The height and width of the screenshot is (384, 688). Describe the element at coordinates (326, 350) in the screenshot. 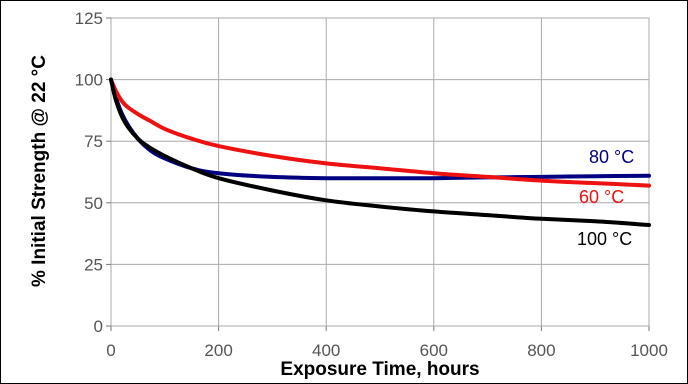

I see `x-tick-label: 400` at that location.